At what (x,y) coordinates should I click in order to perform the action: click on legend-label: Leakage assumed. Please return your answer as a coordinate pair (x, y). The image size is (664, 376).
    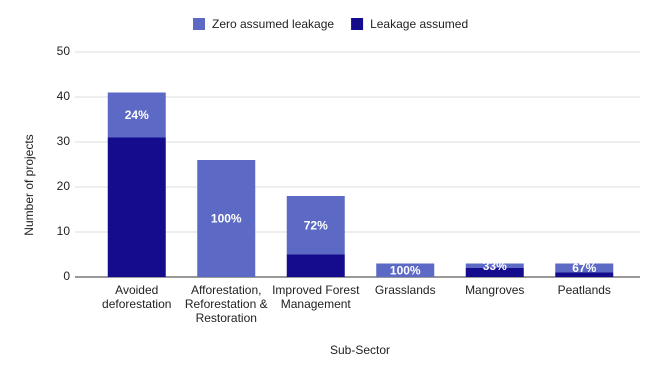
    Looking at the image, I should click on (419, 24).